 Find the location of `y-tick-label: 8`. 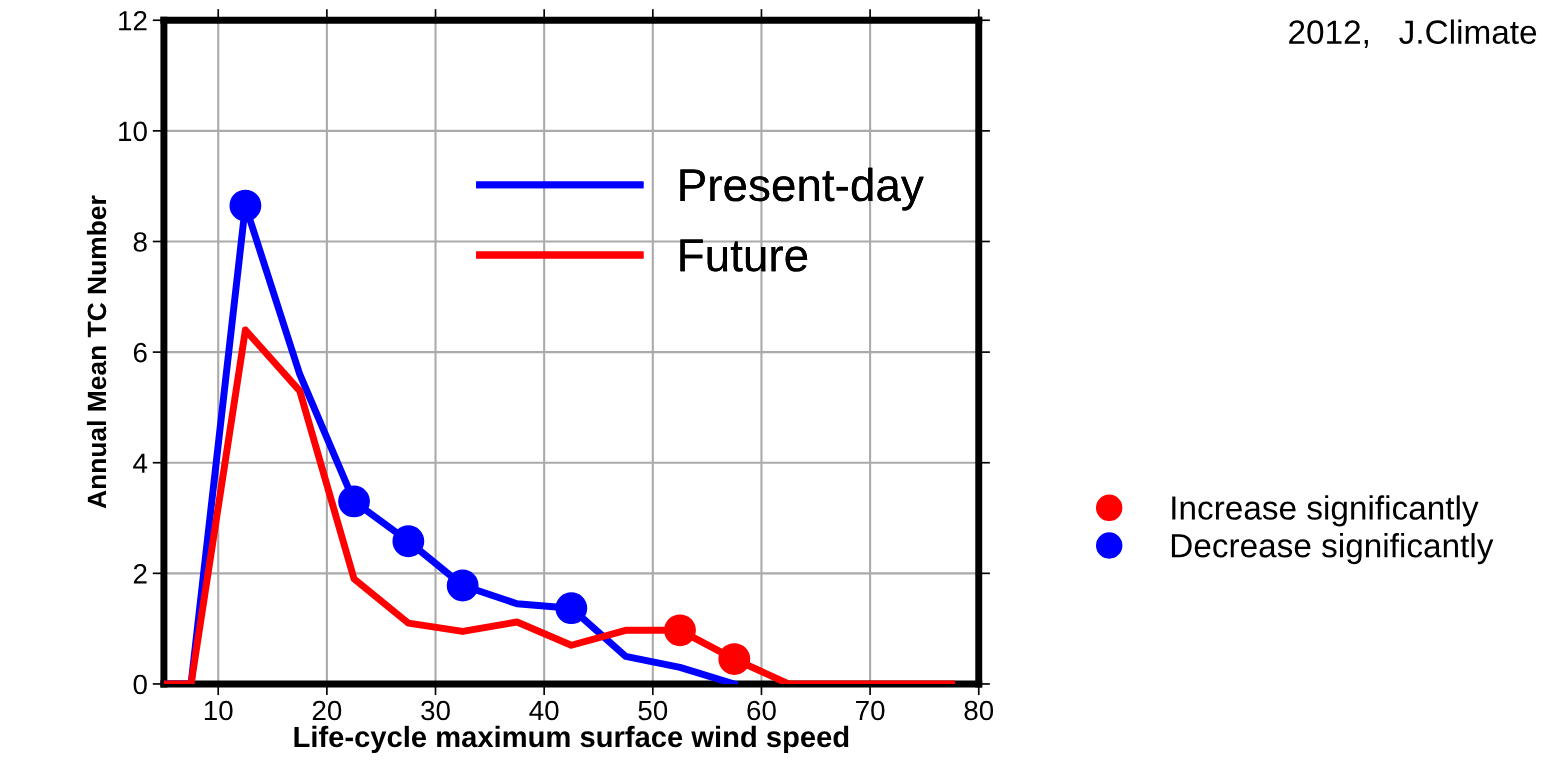

y-tick-label: 8 is located at coordinates (140, 242).